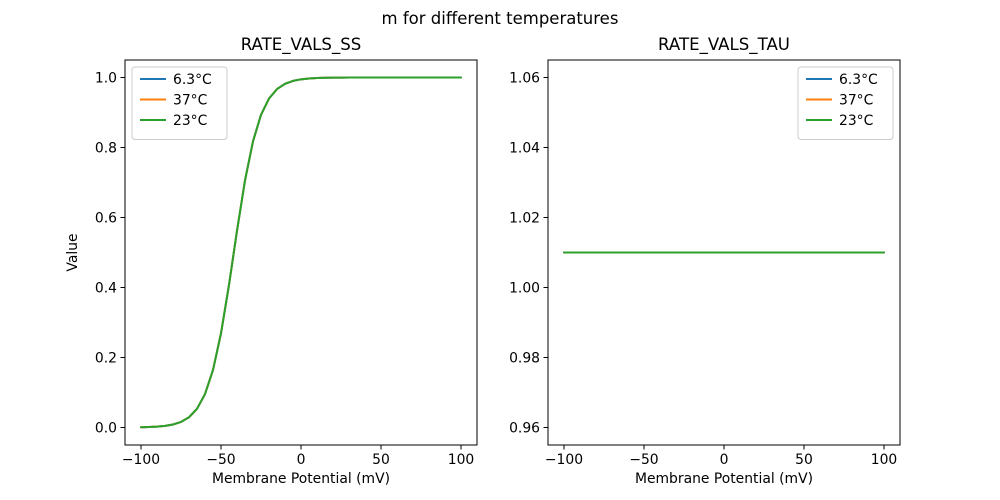 The width and height of the screenshot is (1000, 500). I want to click on y-tick-label: 0.98, so click(524, 358).